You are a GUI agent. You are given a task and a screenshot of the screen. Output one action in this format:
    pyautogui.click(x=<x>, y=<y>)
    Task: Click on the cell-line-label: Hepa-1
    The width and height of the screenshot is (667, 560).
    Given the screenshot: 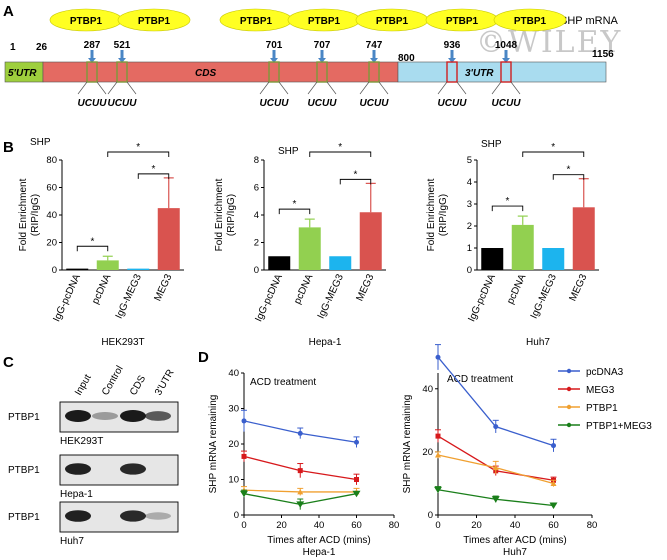 What is the action you would take?
    pyautogui.click(x=325, y=342)
    